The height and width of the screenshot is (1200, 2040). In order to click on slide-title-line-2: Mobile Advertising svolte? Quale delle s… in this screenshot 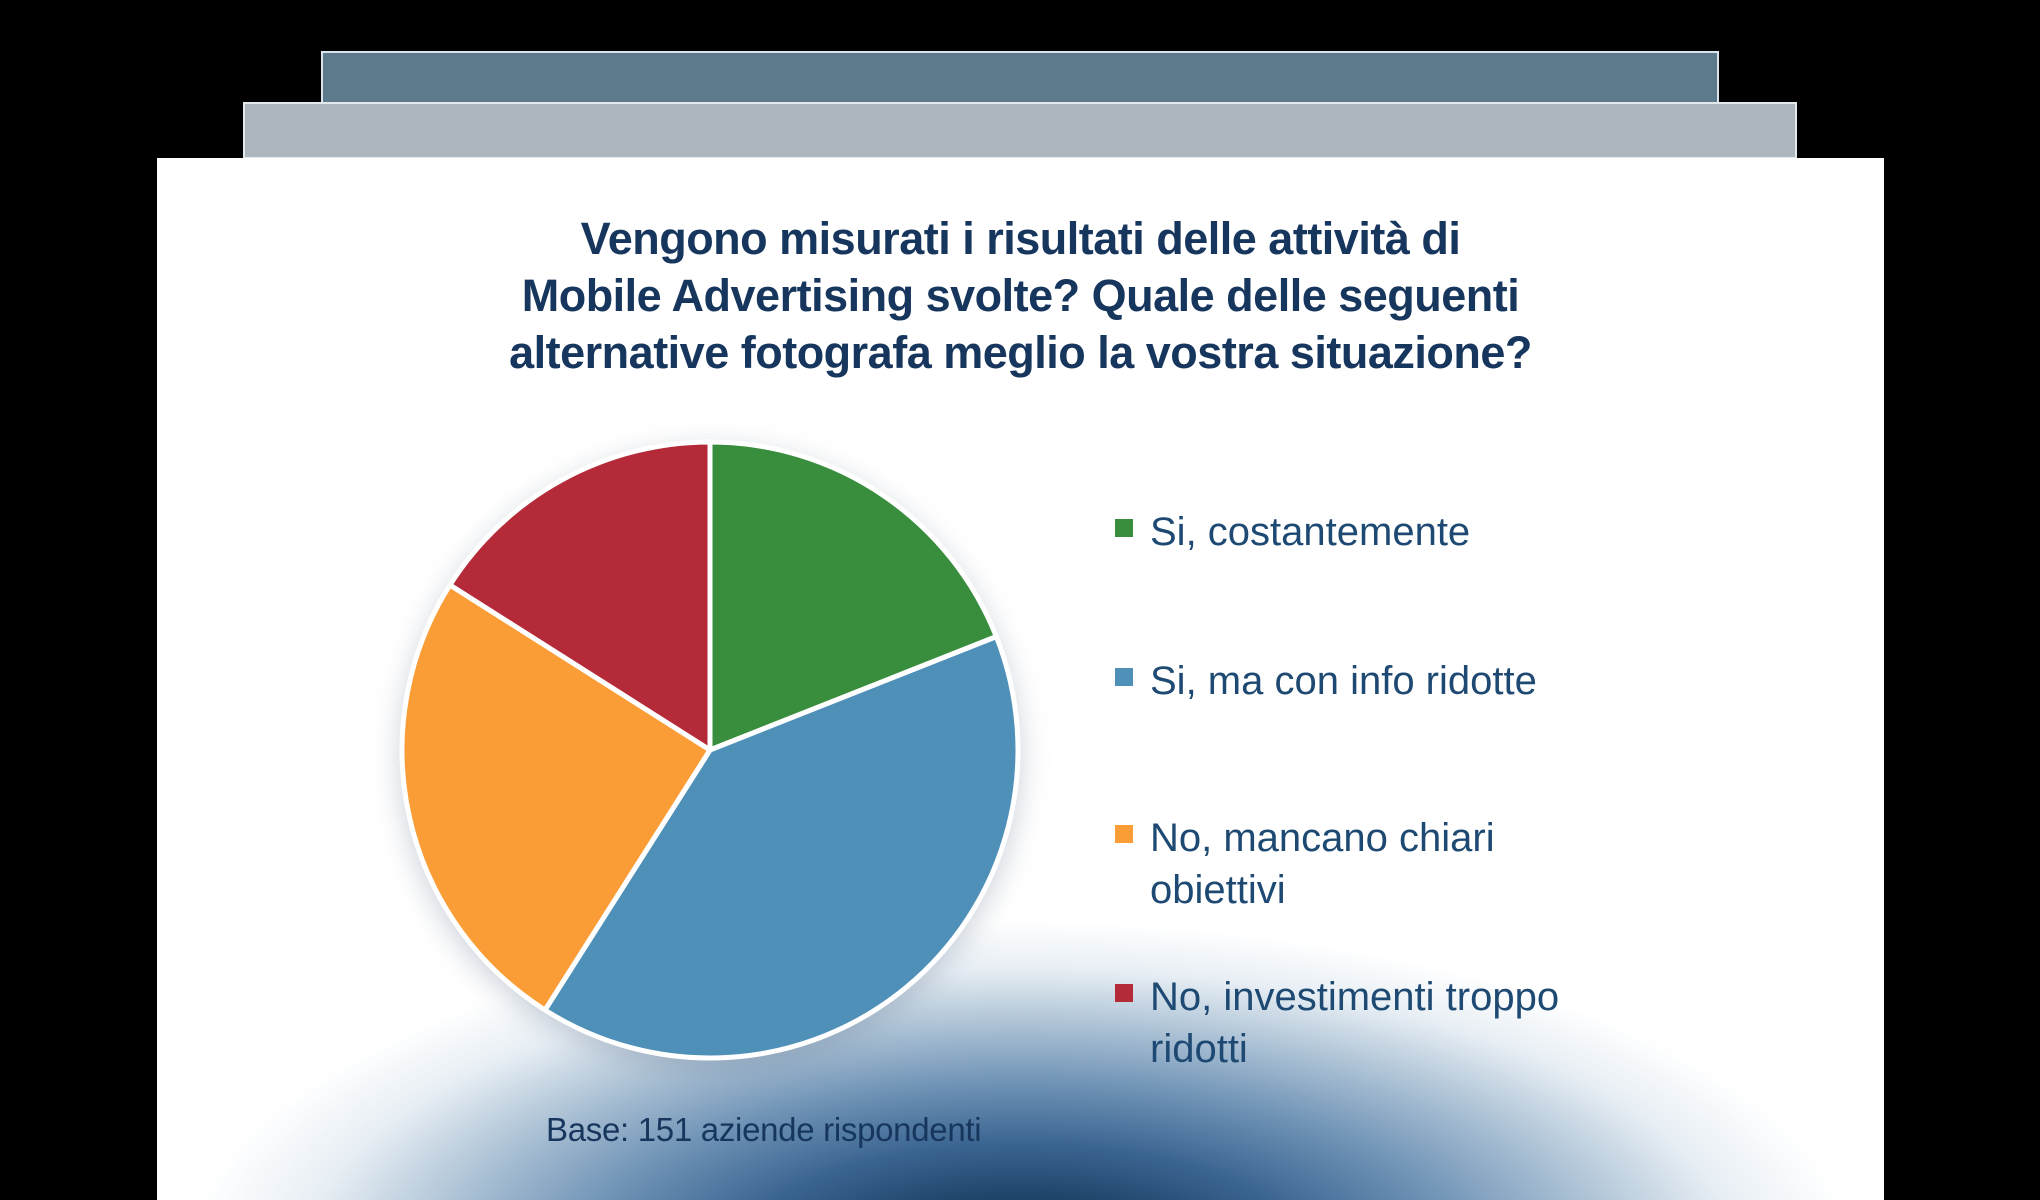, I will do `click(1020, 295)`.